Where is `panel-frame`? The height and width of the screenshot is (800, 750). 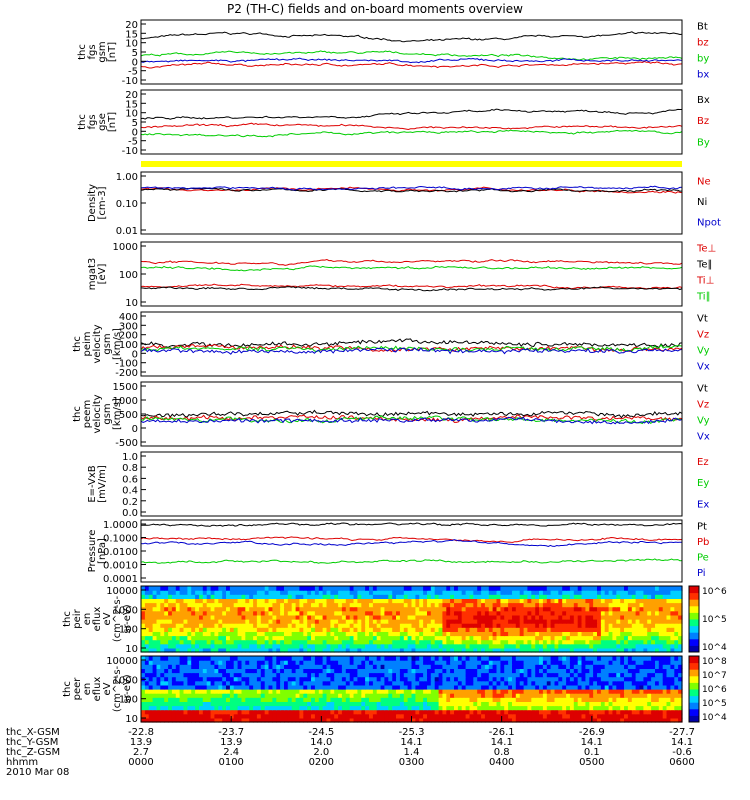
panel-frame is located at coordinates (411, 122).